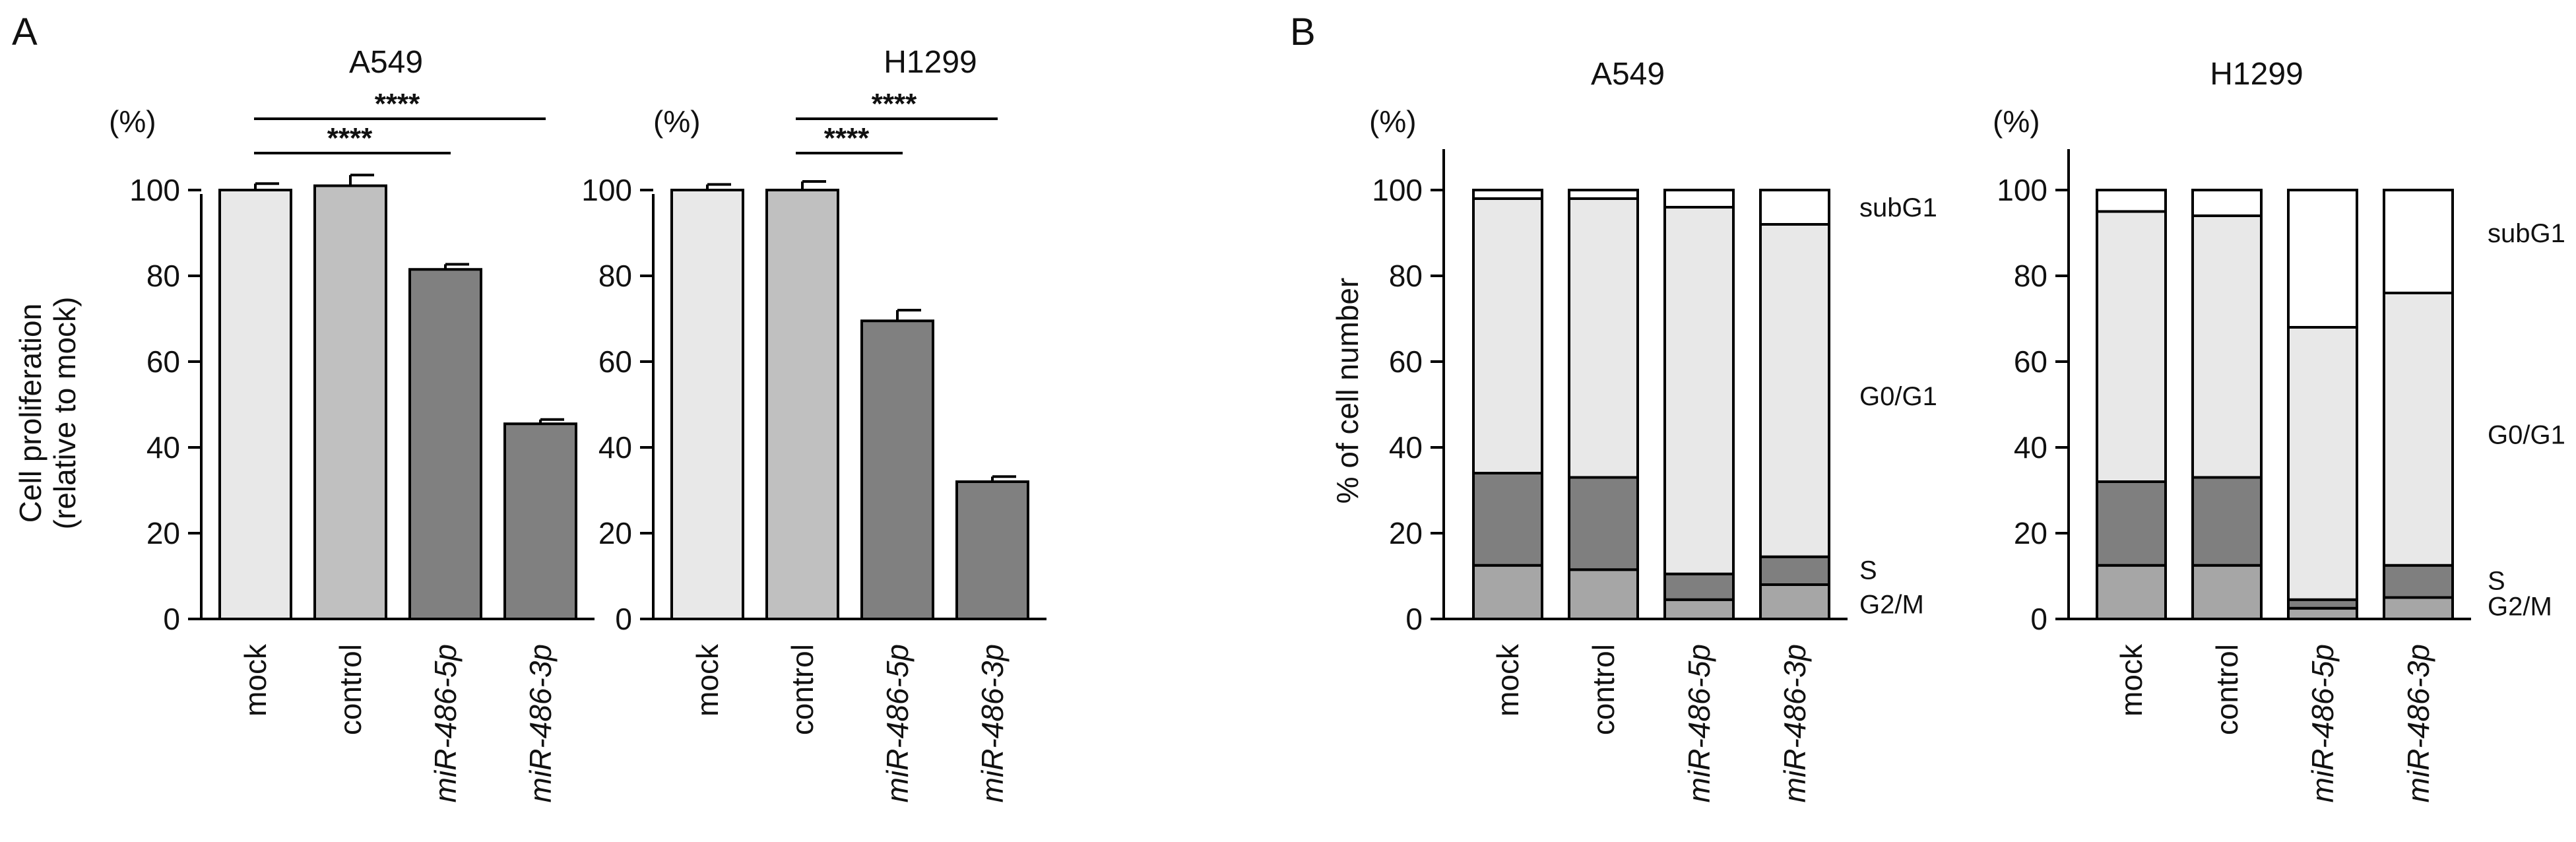 This screenshot has width=2576, height=842. What do you see at coordinates (2322, 463) in the screenshot?
I see `segment-mir-486-5p-g0-g1` at bounding box center [2322, 463].